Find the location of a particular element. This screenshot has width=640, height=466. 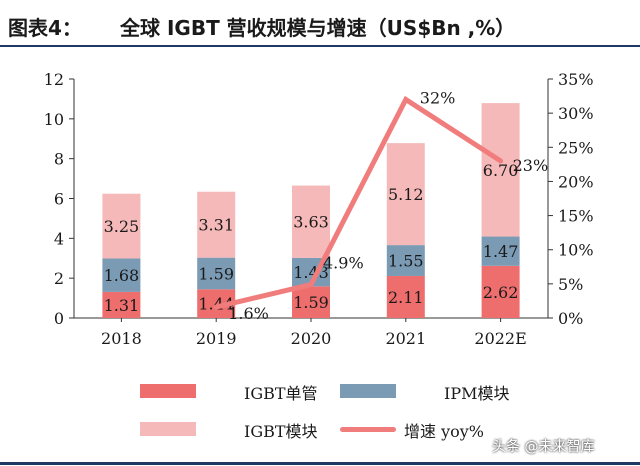

y-right-tick-label: 30% is located at coordinates (576, 113).